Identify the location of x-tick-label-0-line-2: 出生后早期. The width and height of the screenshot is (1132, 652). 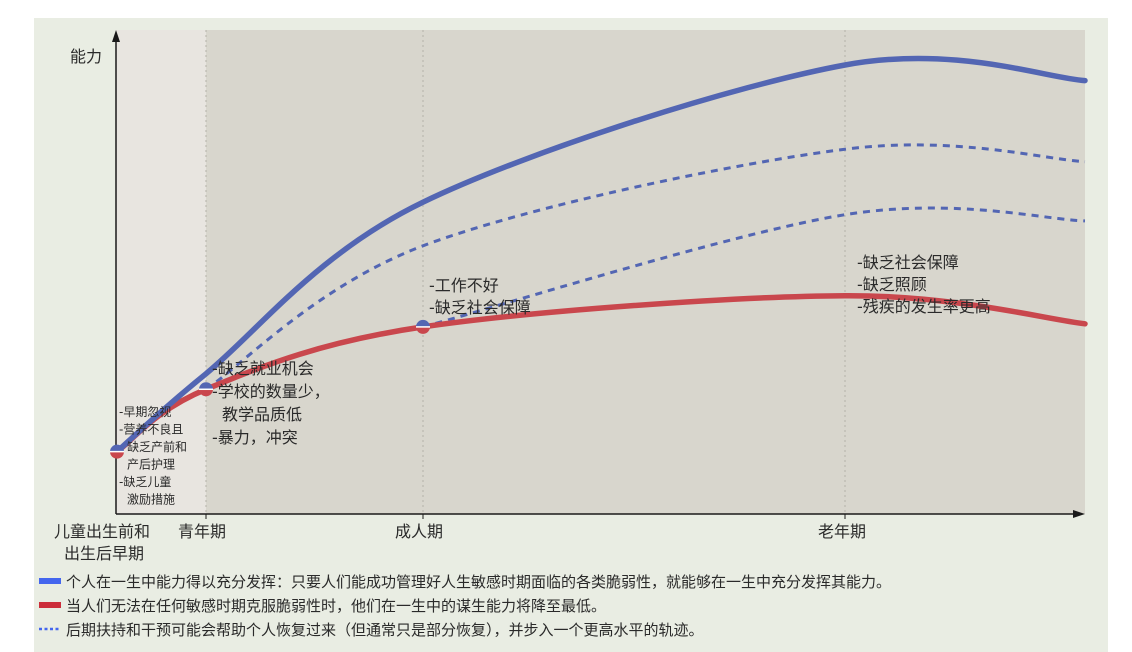
(104, 553).